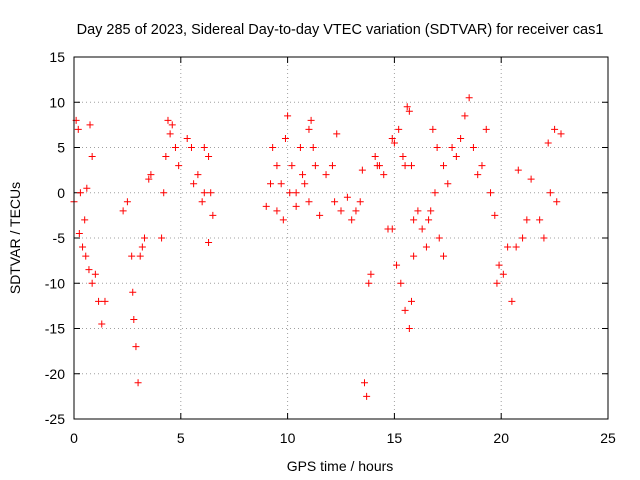 The height and width of the screenshot is (480, 640). Describe the element at coordinates (462, 159) in the screenshot. I see `series-seg16` at that location.